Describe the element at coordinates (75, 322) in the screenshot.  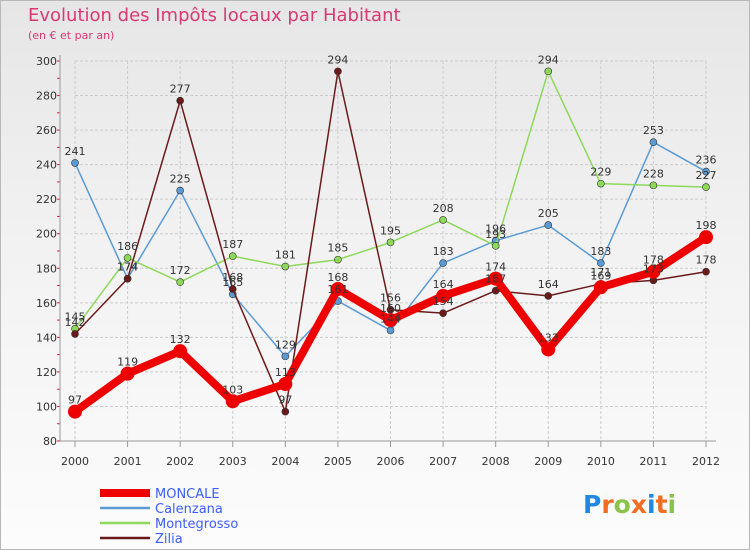
I see `data-label-zilia: 142` at that location.